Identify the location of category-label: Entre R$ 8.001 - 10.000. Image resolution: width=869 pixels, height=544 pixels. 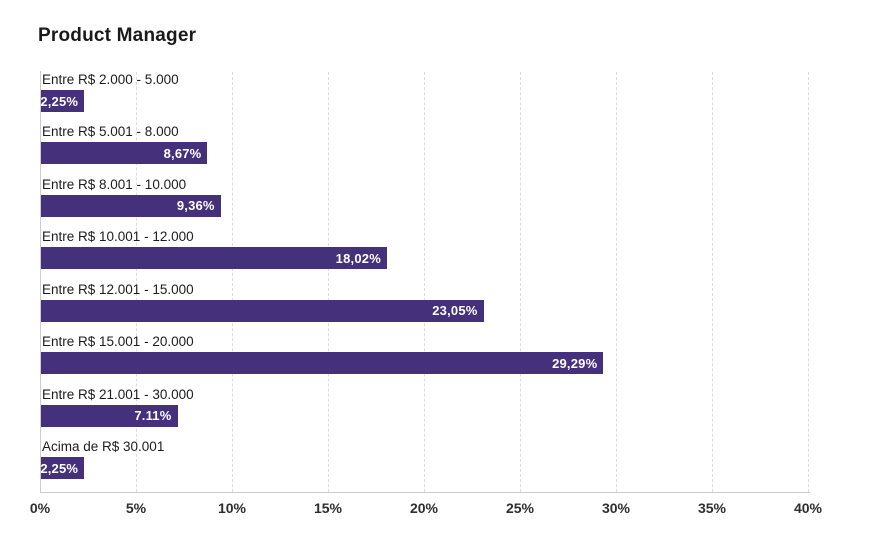
(114, 184).